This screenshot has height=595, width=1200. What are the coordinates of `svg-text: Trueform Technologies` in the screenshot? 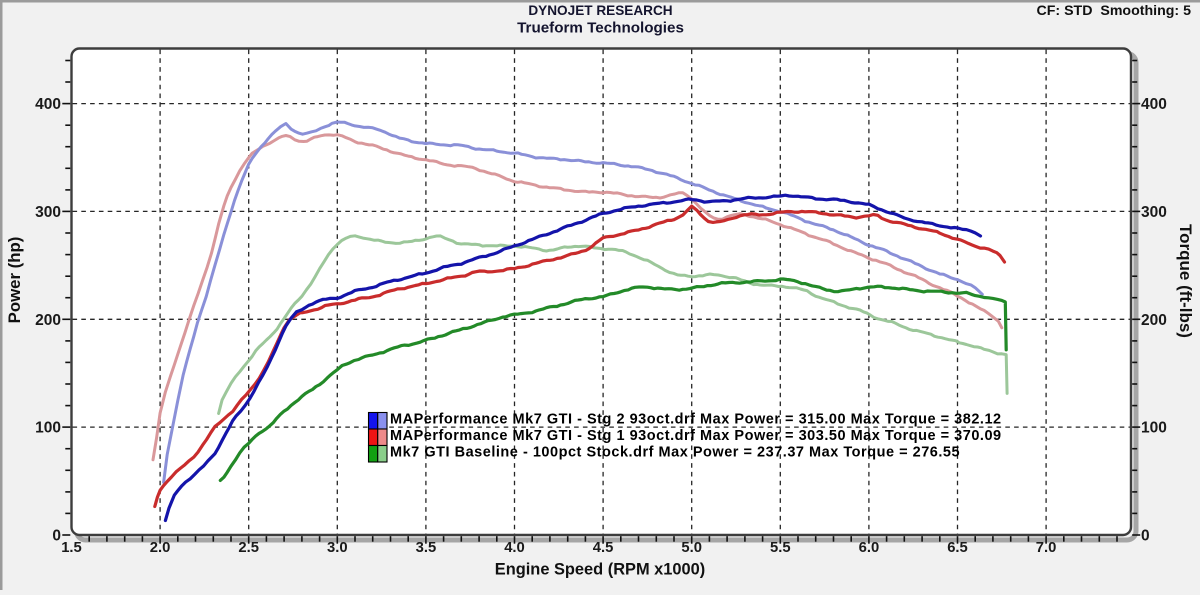 It's located at (600, 28).